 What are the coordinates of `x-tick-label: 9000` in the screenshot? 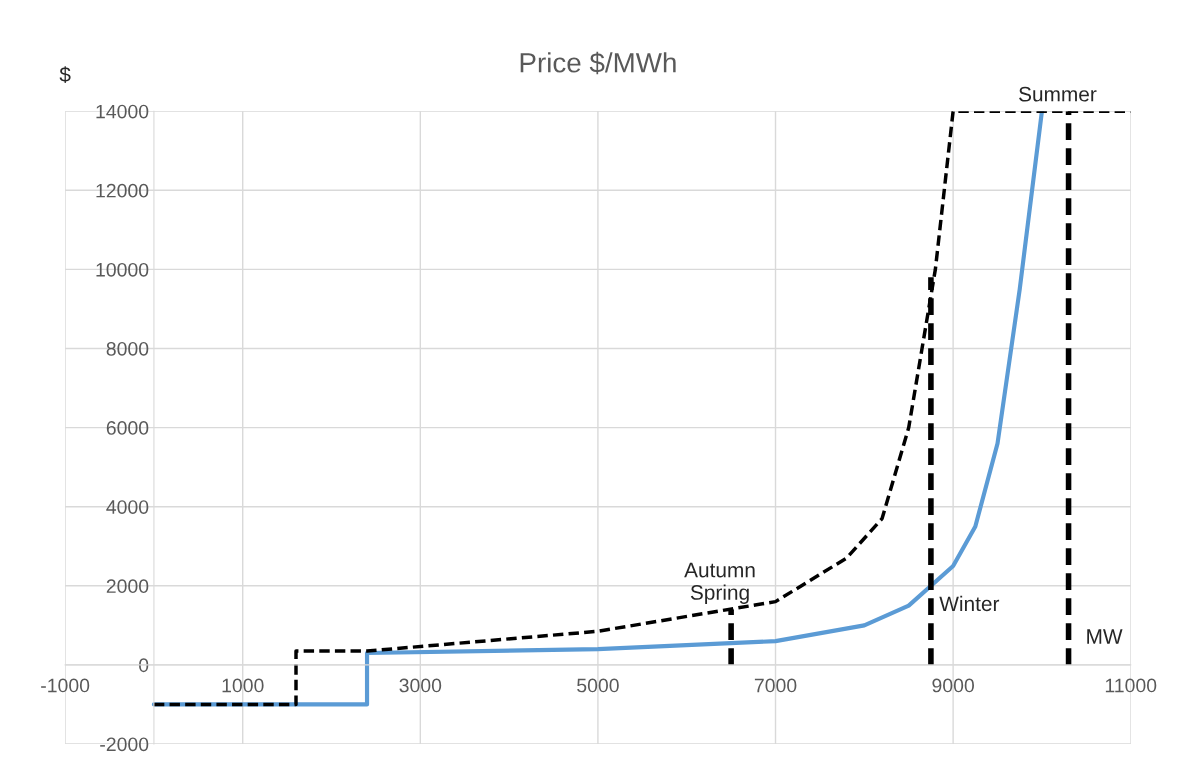 It's located at (953, 685).